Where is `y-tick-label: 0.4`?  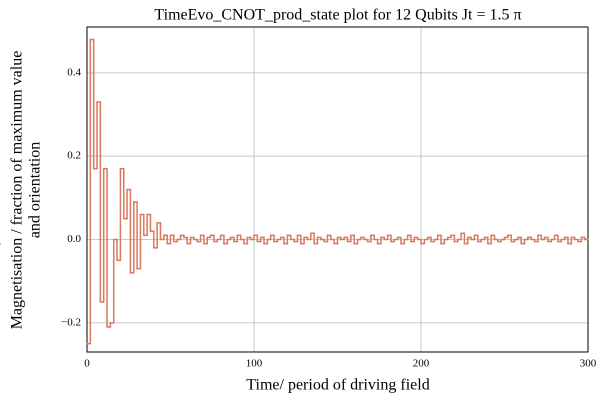 y-tick-label: 0.4 is located at coordinates (74, 72).